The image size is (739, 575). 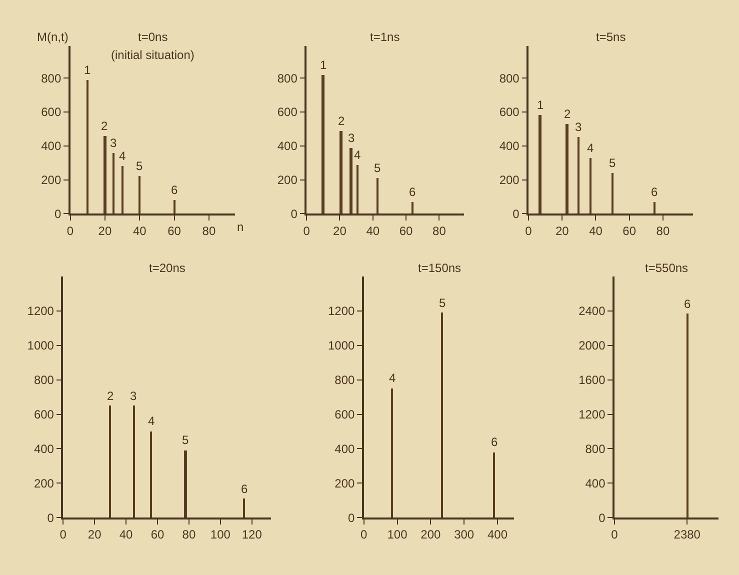 What do you see at coordinates (687, 535) in the screenshot?
I see `x-tick-label: 2380` at bounding box center [687, 535].